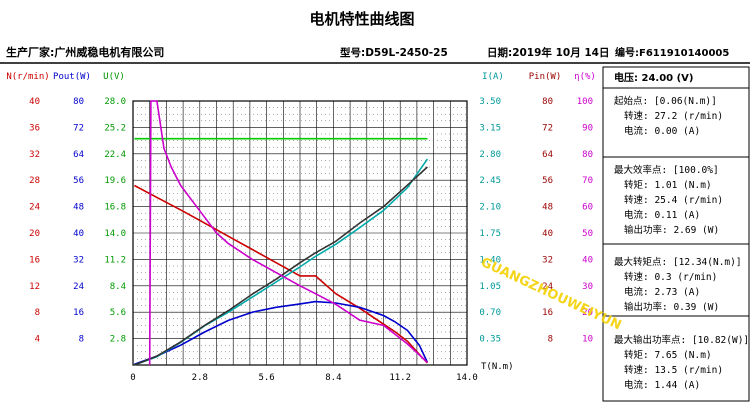 This screenshot has width=750, height=414. Describe the element at coordinates (37, 340) in the screenshot. I see `axis-tick-N: 4` at that location.